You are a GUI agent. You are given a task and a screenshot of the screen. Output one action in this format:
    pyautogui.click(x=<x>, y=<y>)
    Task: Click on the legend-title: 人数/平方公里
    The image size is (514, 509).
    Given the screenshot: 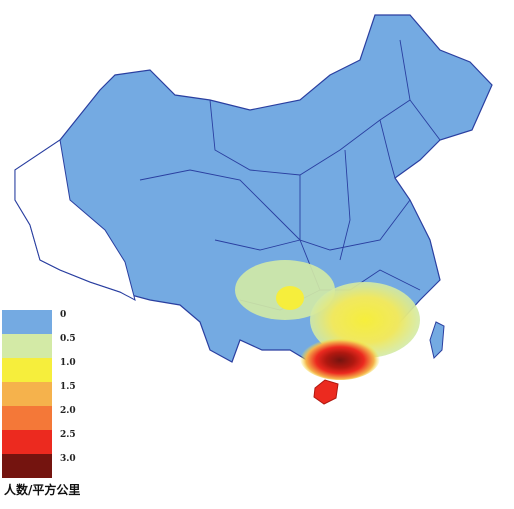 What is the action you would take?
    pyautogui.click(x=42, y=489)
    